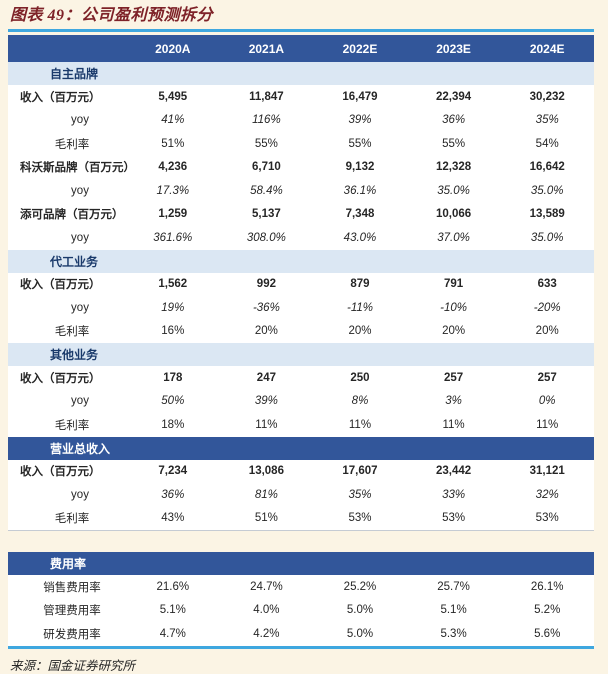 Image resolution: width=608 pixels, height=674 pixels. What do you see at coordinates (453, 48) in the screenshot?
I see `year-header-cell: 2023E` at bounding box center [453, 48].